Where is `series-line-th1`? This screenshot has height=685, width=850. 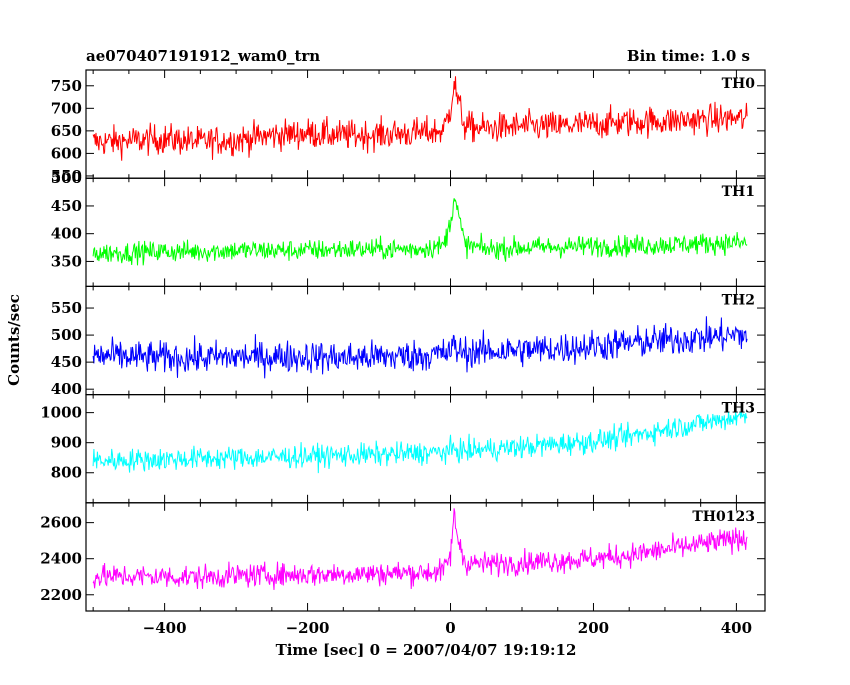 series-line-th1 is located at coordinates (420, 232).